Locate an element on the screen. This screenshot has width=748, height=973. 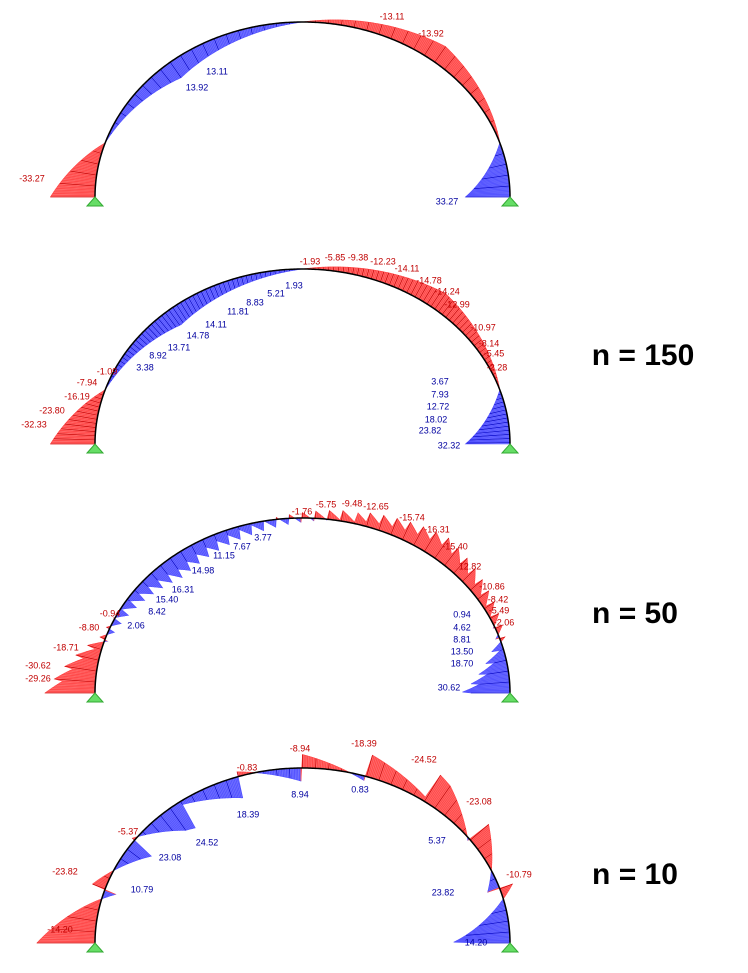
value-label: 3.77 is located at coordinates (263, 537).